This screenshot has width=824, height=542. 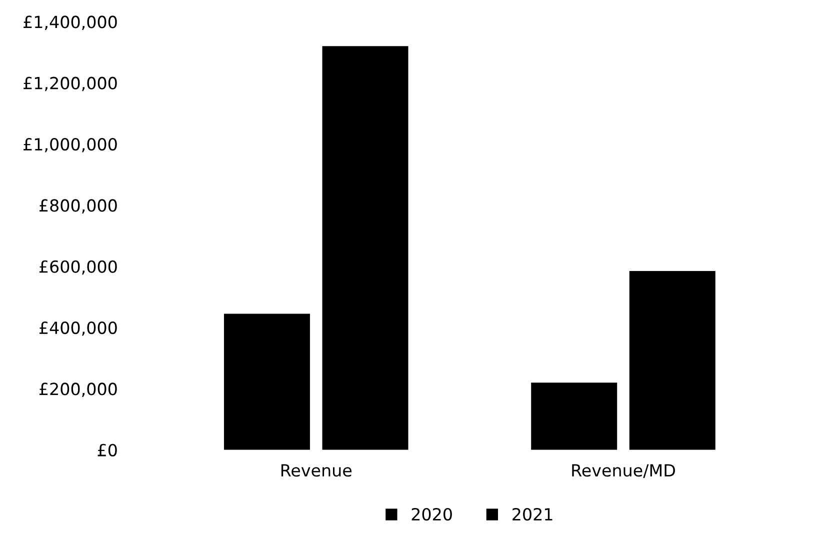 What do you see at coordinates (78, 328) in the screenshot?
I see `y-tick-label: £400,000` at bounding box center [78, 328].